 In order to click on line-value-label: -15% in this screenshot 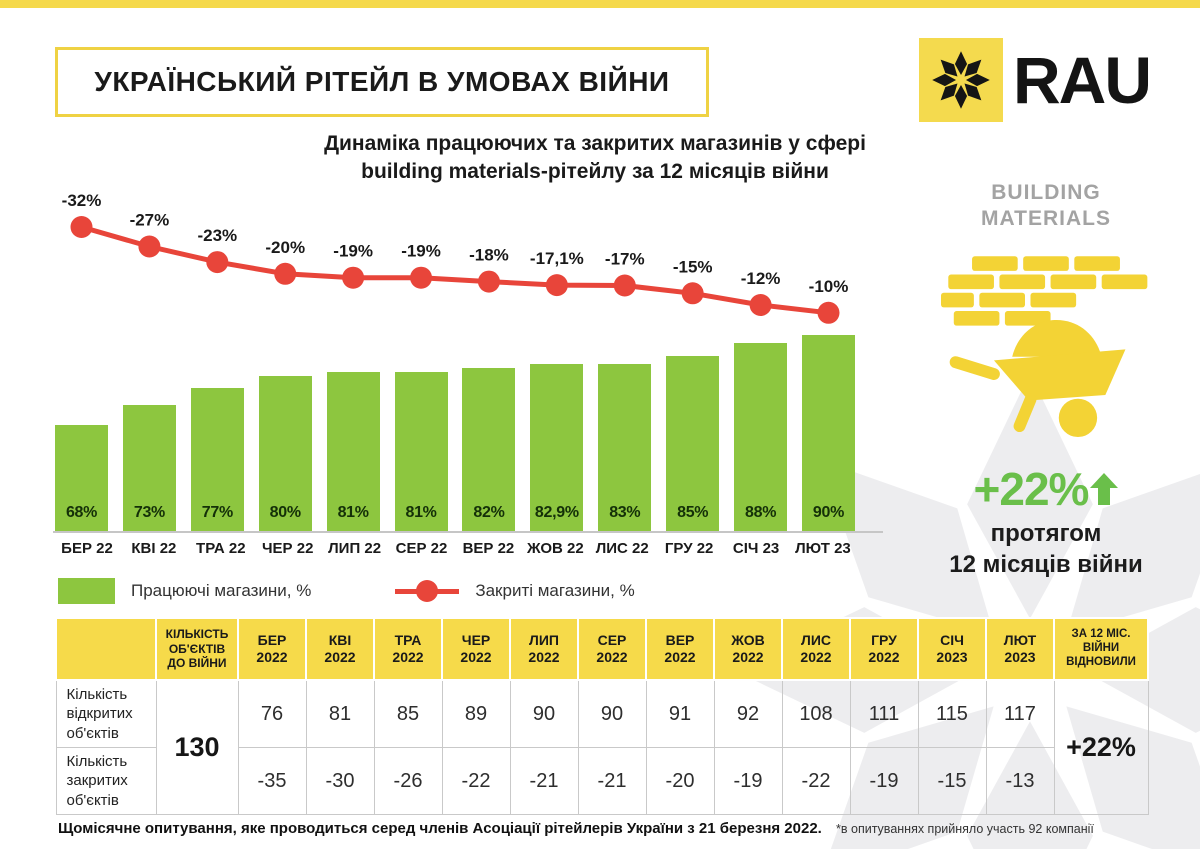, I will do `click(693, 266)`.